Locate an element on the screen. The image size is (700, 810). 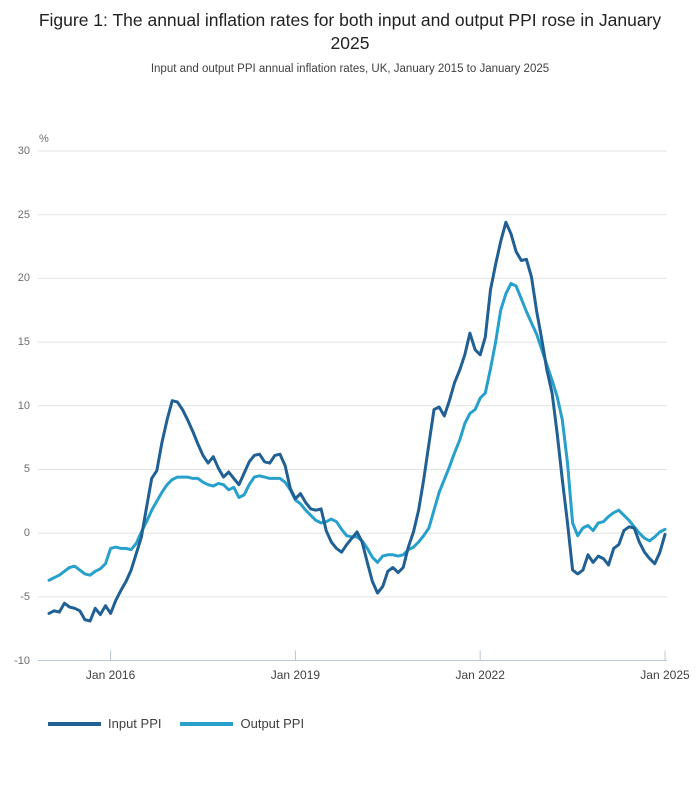
output-ppi-line-swatch is located at coordinates (207, 723).